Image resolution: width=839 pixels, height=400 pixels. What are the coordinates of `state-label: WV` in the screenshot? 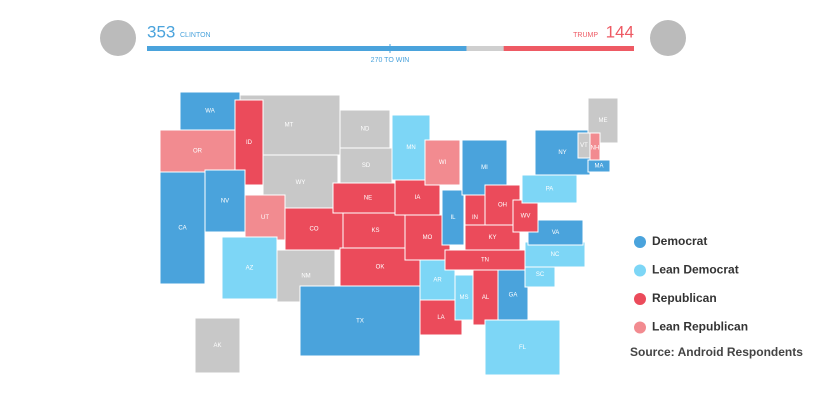 It's located at (526, 217).